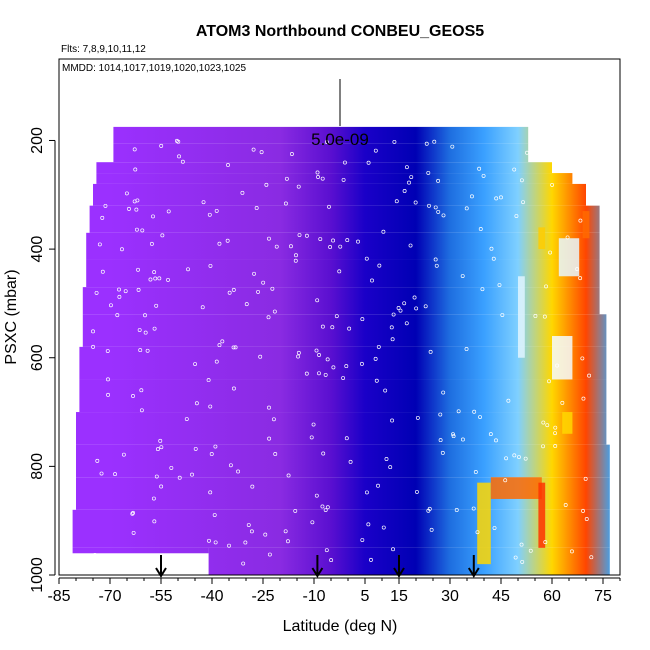 The width and height of the screenshot is (650, 650). Describe the element at coordinates (109, 596) in the screenshot. I see `x-tick-label: -70` at that location.